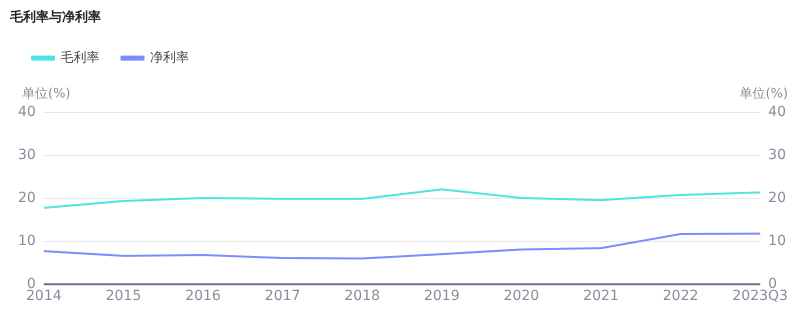 This screenshot has width=798, height=309. Describe the element at coordinates (46, 94) in the screenshot. I see `y-axis-title: 单位(%)` at that location.